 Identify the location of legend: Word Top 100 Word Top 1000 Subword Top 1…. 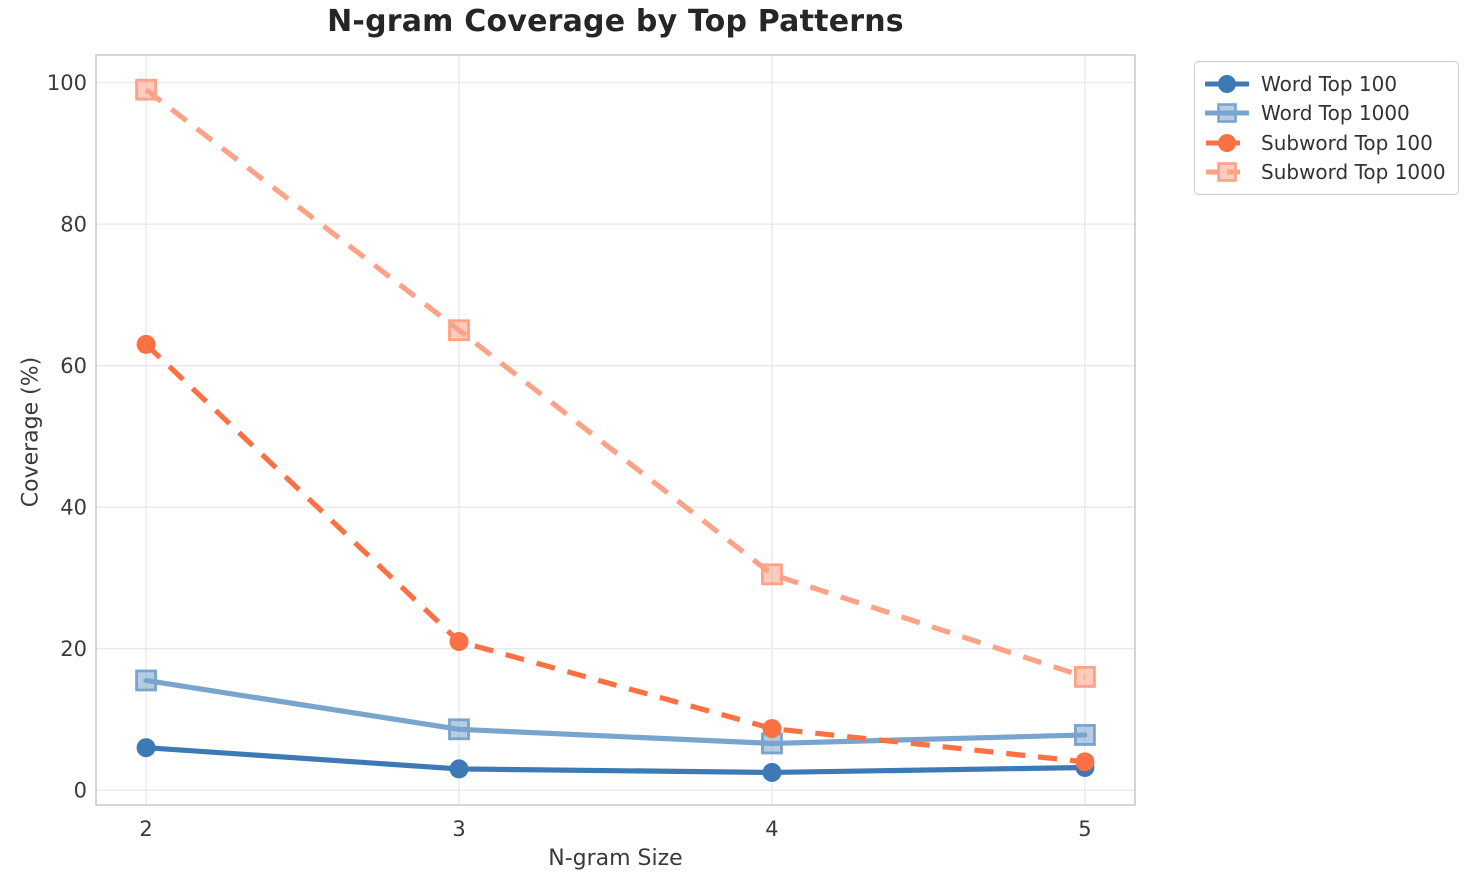
(1326, 128).